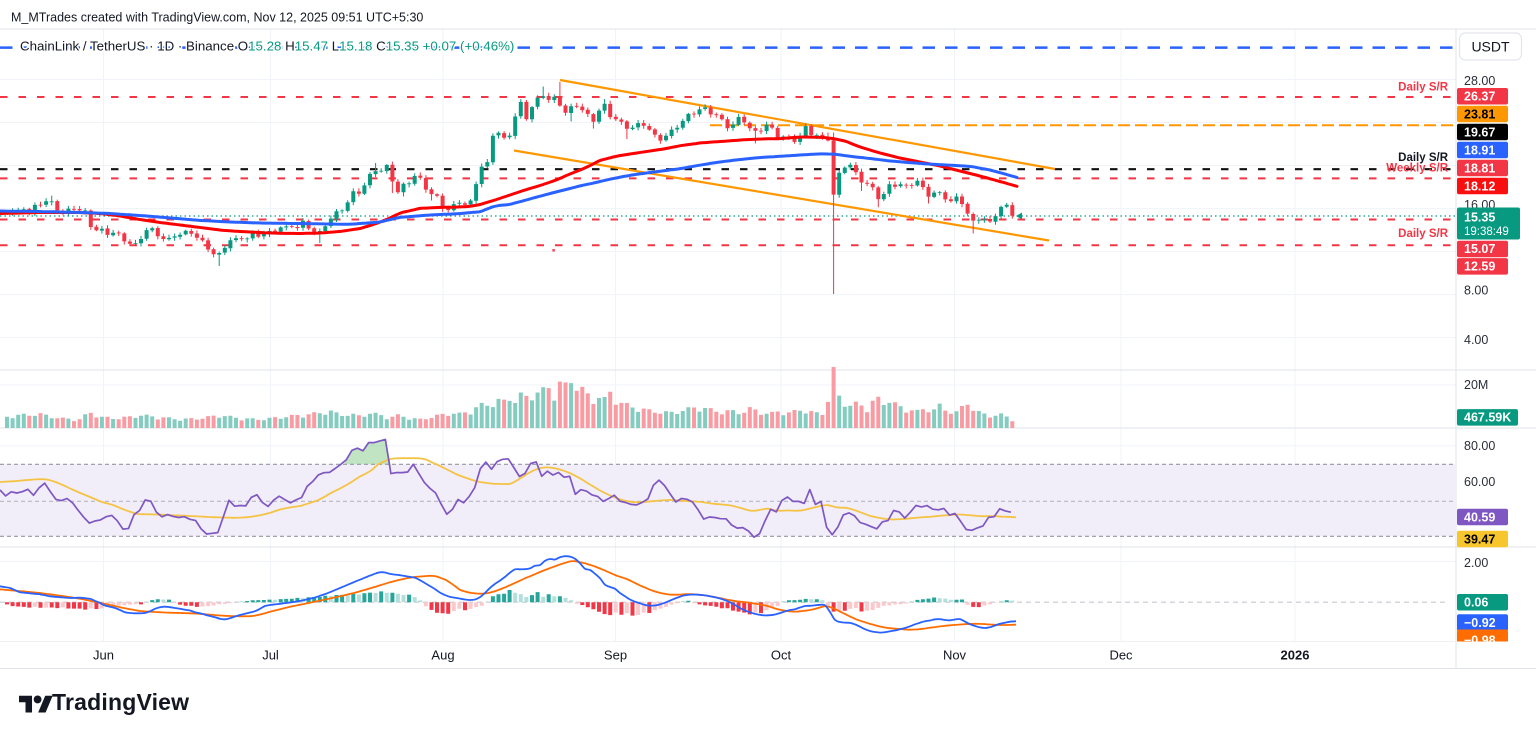 The width and height of the screenshot is (1536, 739). Describe the element at coordinates (1476, 385) in the screenshot. I see `svg-text: 20M` at that location.